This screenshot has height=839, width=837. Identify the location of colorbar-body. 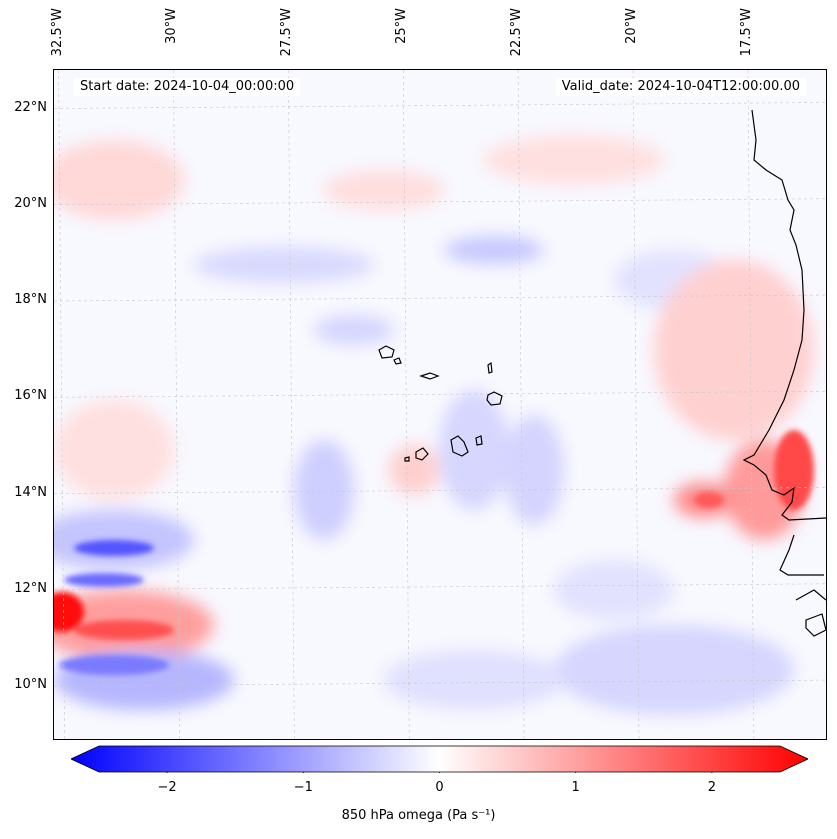
(439, 759).